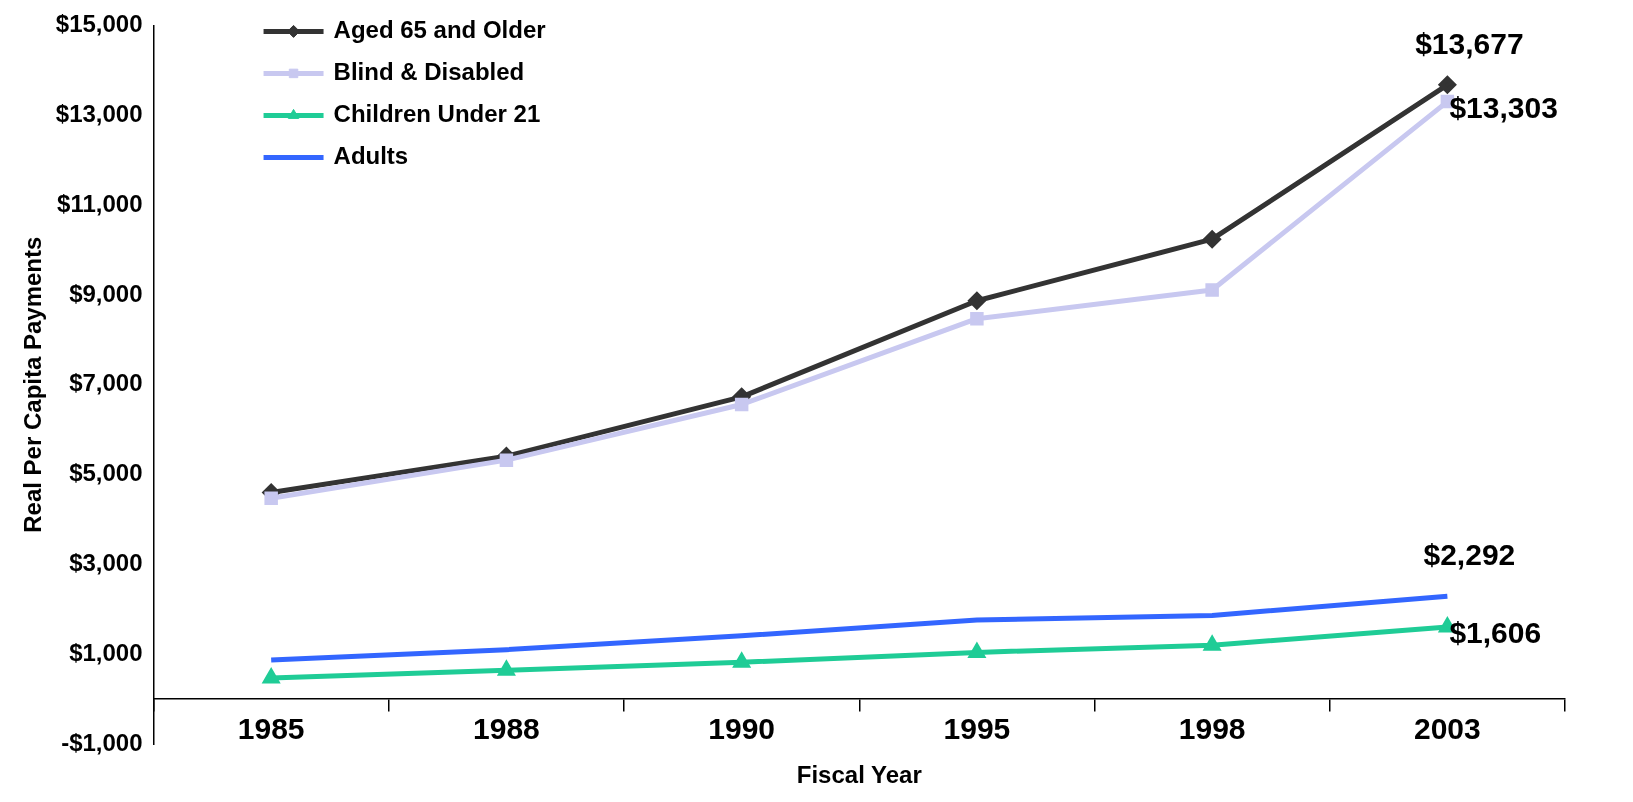  What do you see at coordinates (106, 383) in the screenshot?
I see `y-tick-label: $7,000` at bounding box center [106, 383].